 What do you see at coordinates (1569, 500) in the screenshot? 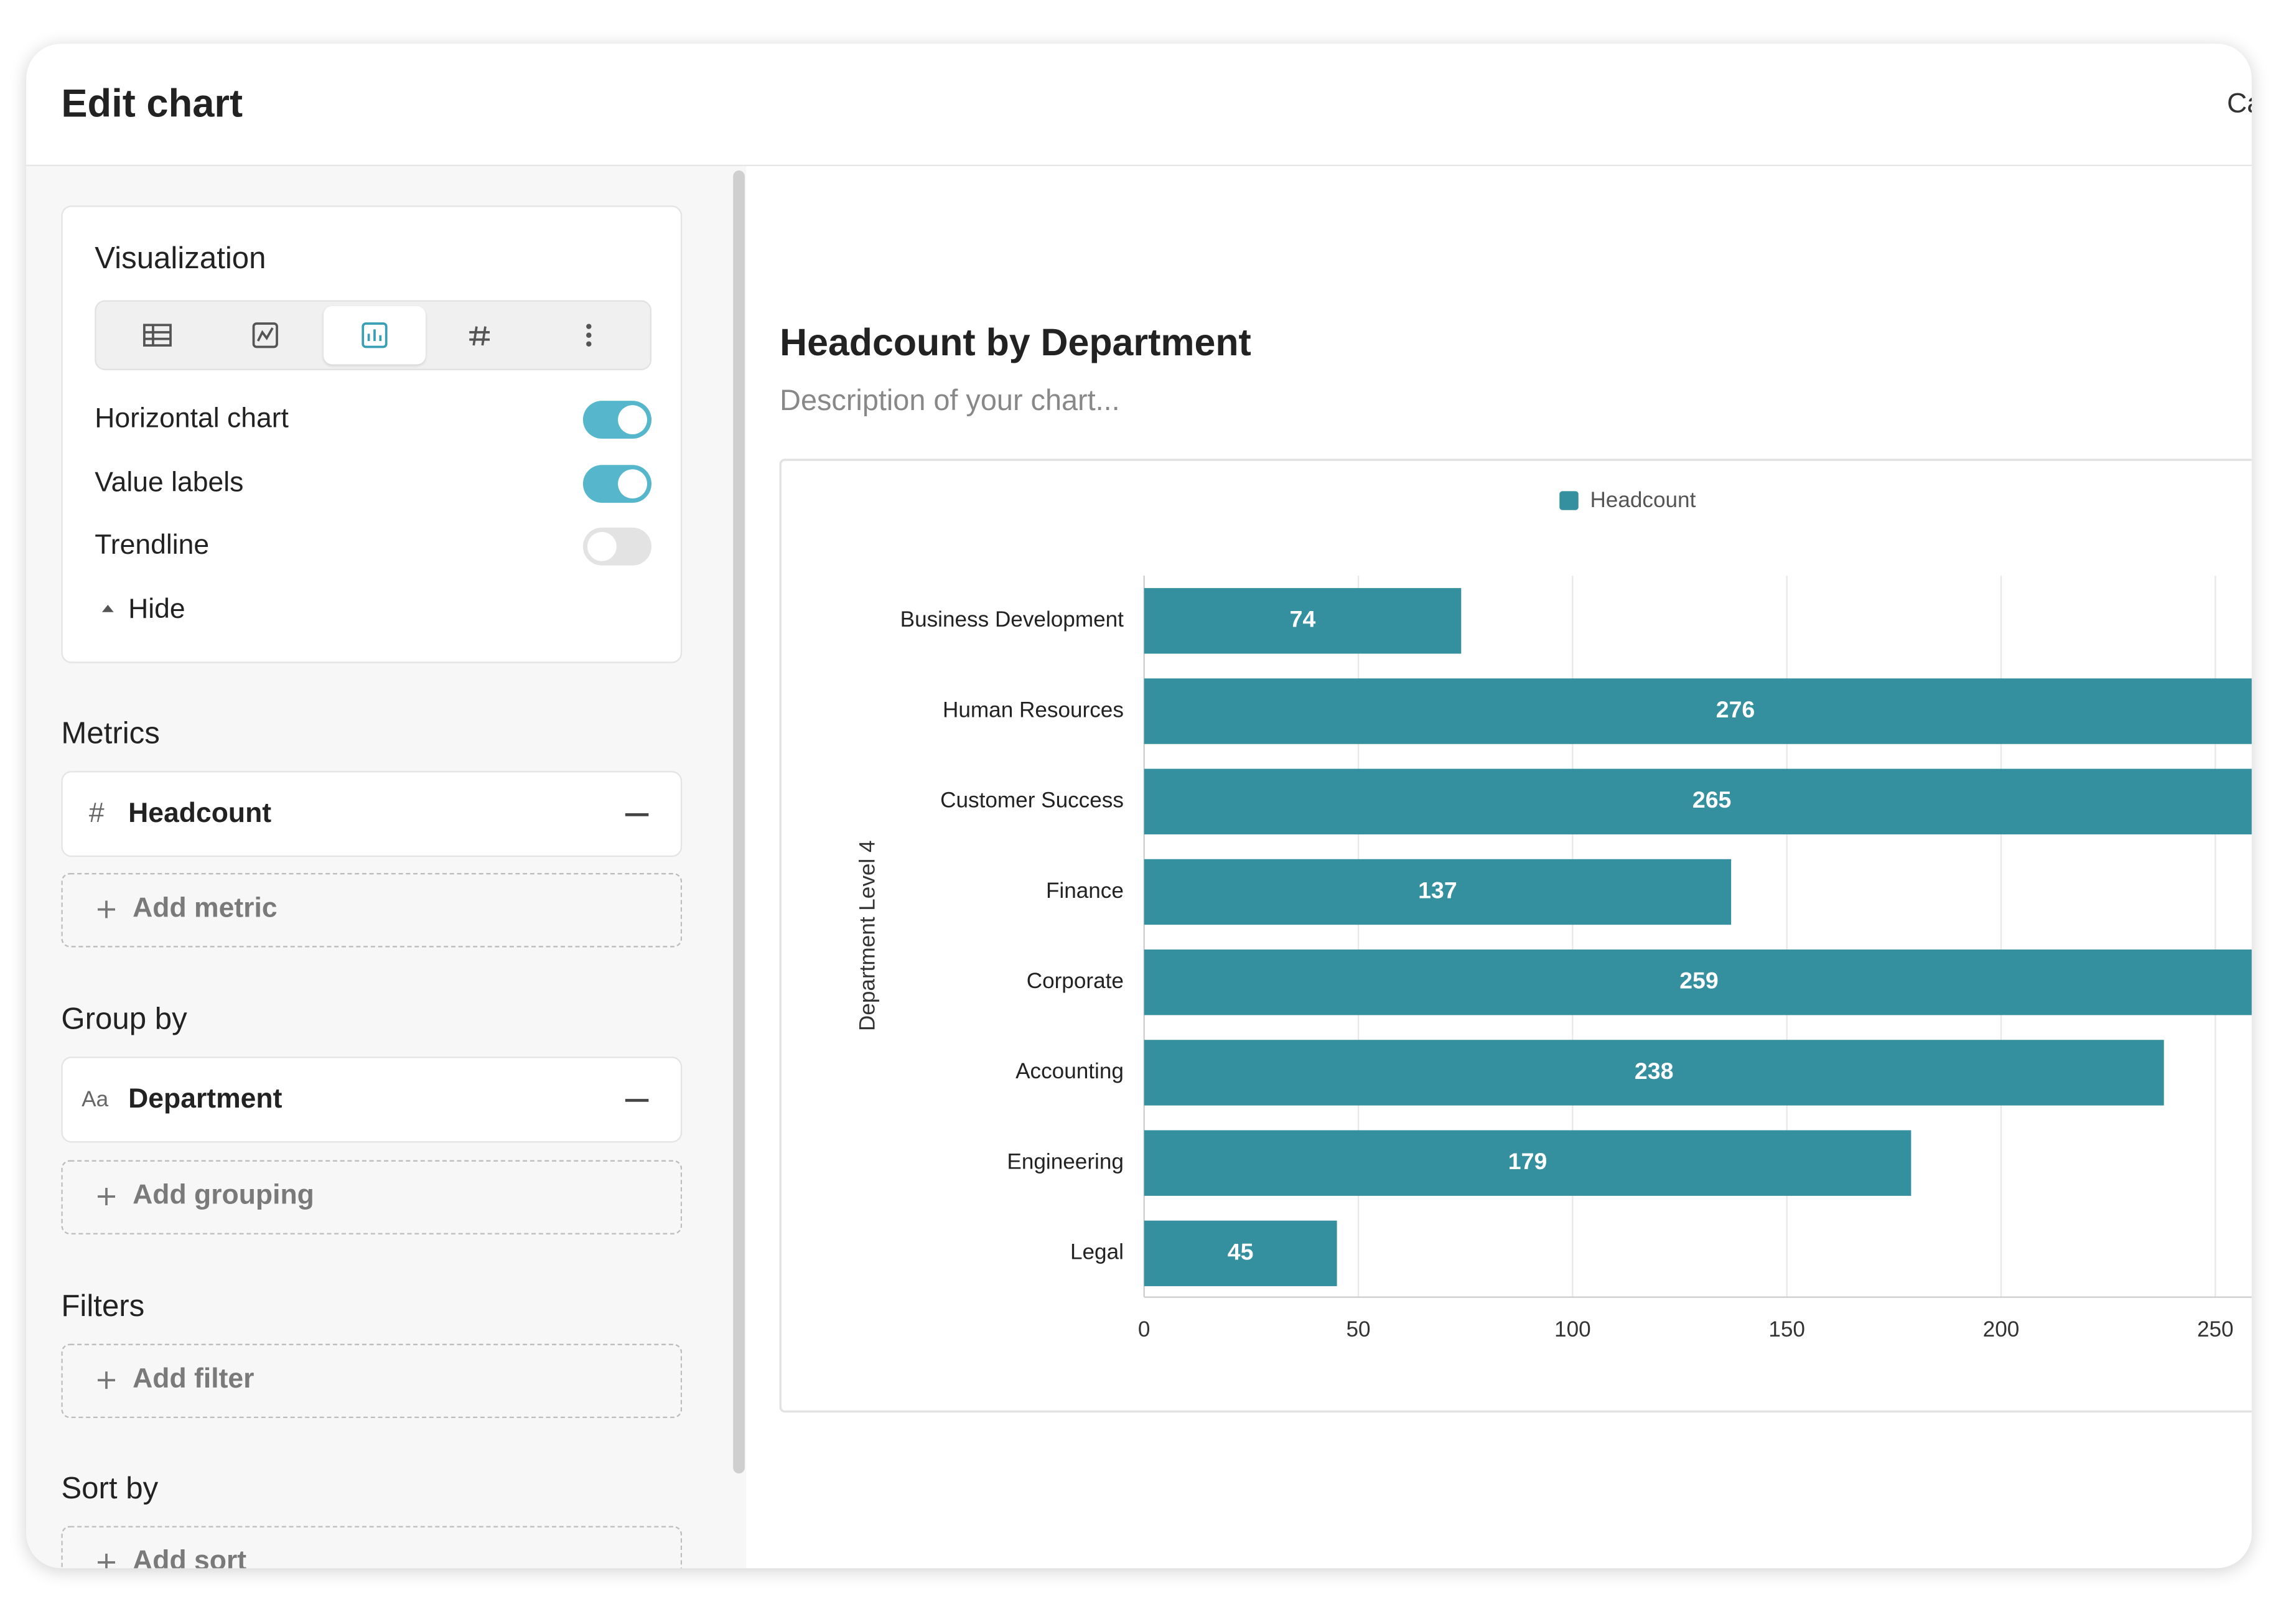
I see `legend-swatch` at bounding box center [1569, 500].